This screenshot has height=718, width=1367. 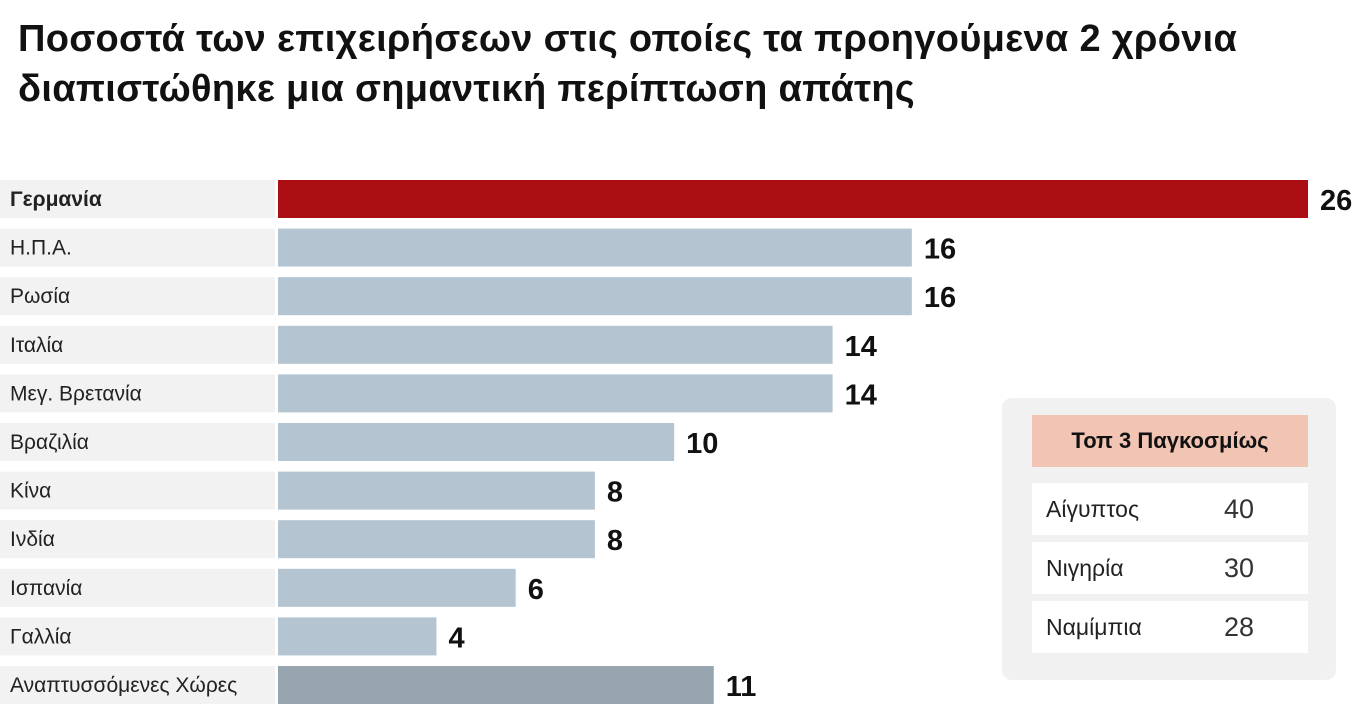 What do you see at coordinates (32, 539) in the screenshot?
I see `category-label: Ινδία` at bounding box center [32, 539].